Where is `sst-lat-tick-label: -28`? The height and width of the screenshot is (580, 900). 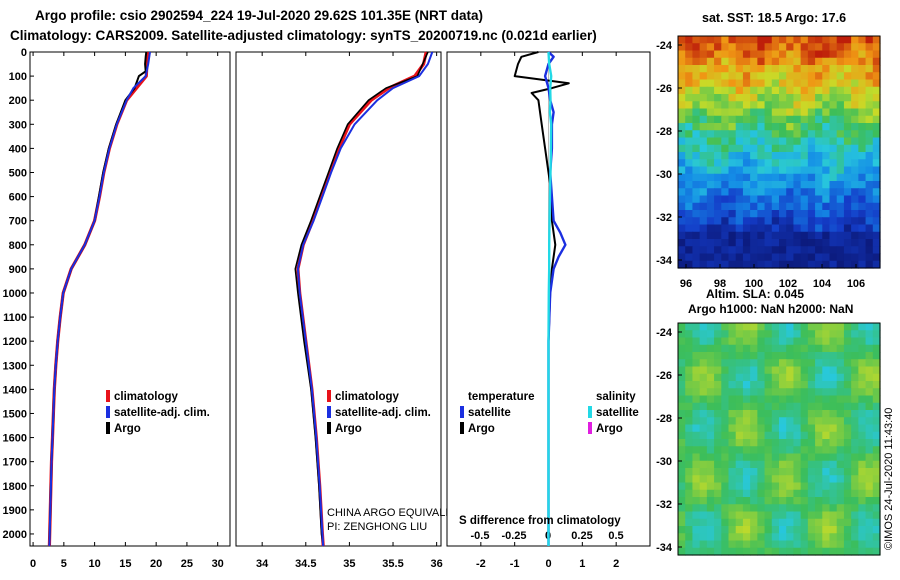
sst-lat-tick-label: -28 is located at coordinates (664, 132).